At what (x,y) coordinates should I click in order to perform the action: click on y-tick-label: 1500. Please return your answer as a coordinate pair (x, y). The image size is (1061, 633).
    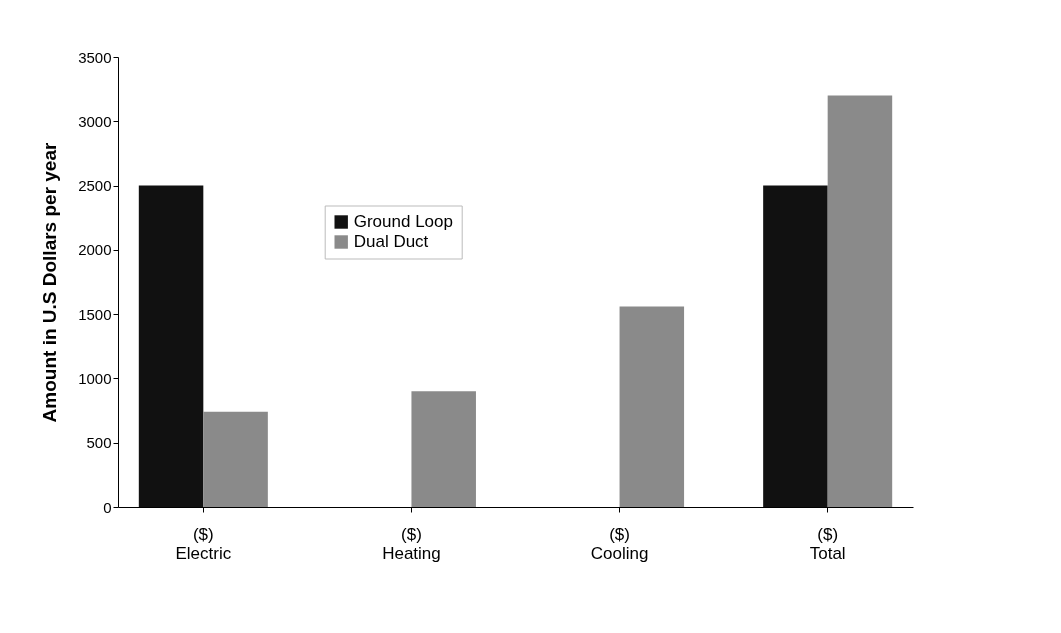
    Looking at the image, I should click on (95, 314).